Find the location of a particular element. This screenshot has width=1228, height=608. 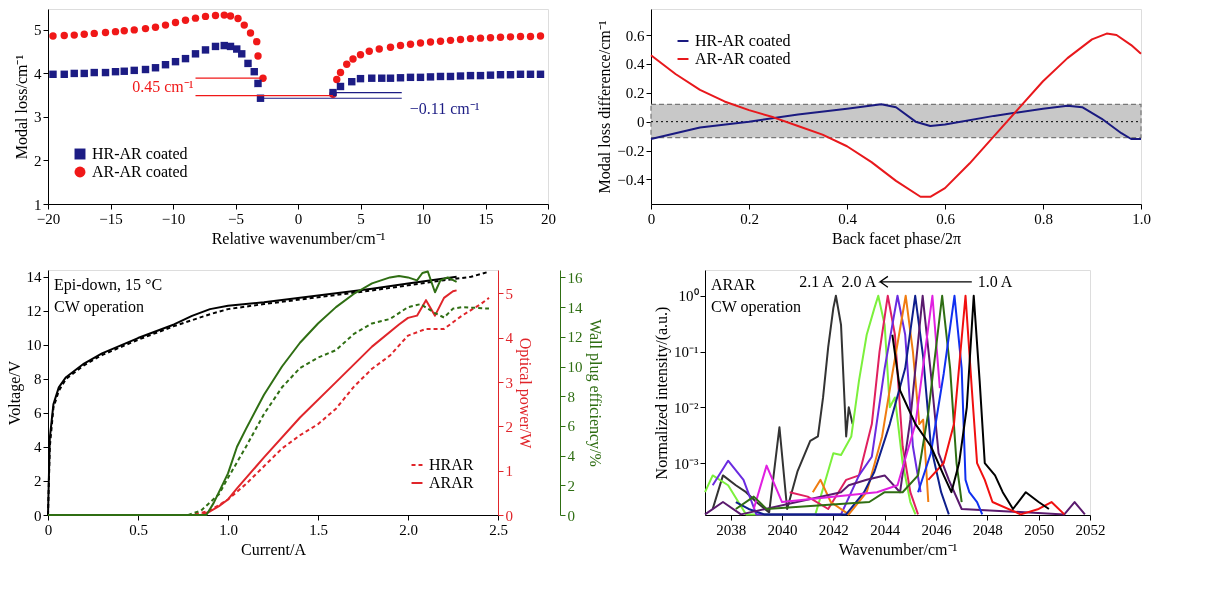

y-tick-label: 0 is located at coordinates (641, 122).